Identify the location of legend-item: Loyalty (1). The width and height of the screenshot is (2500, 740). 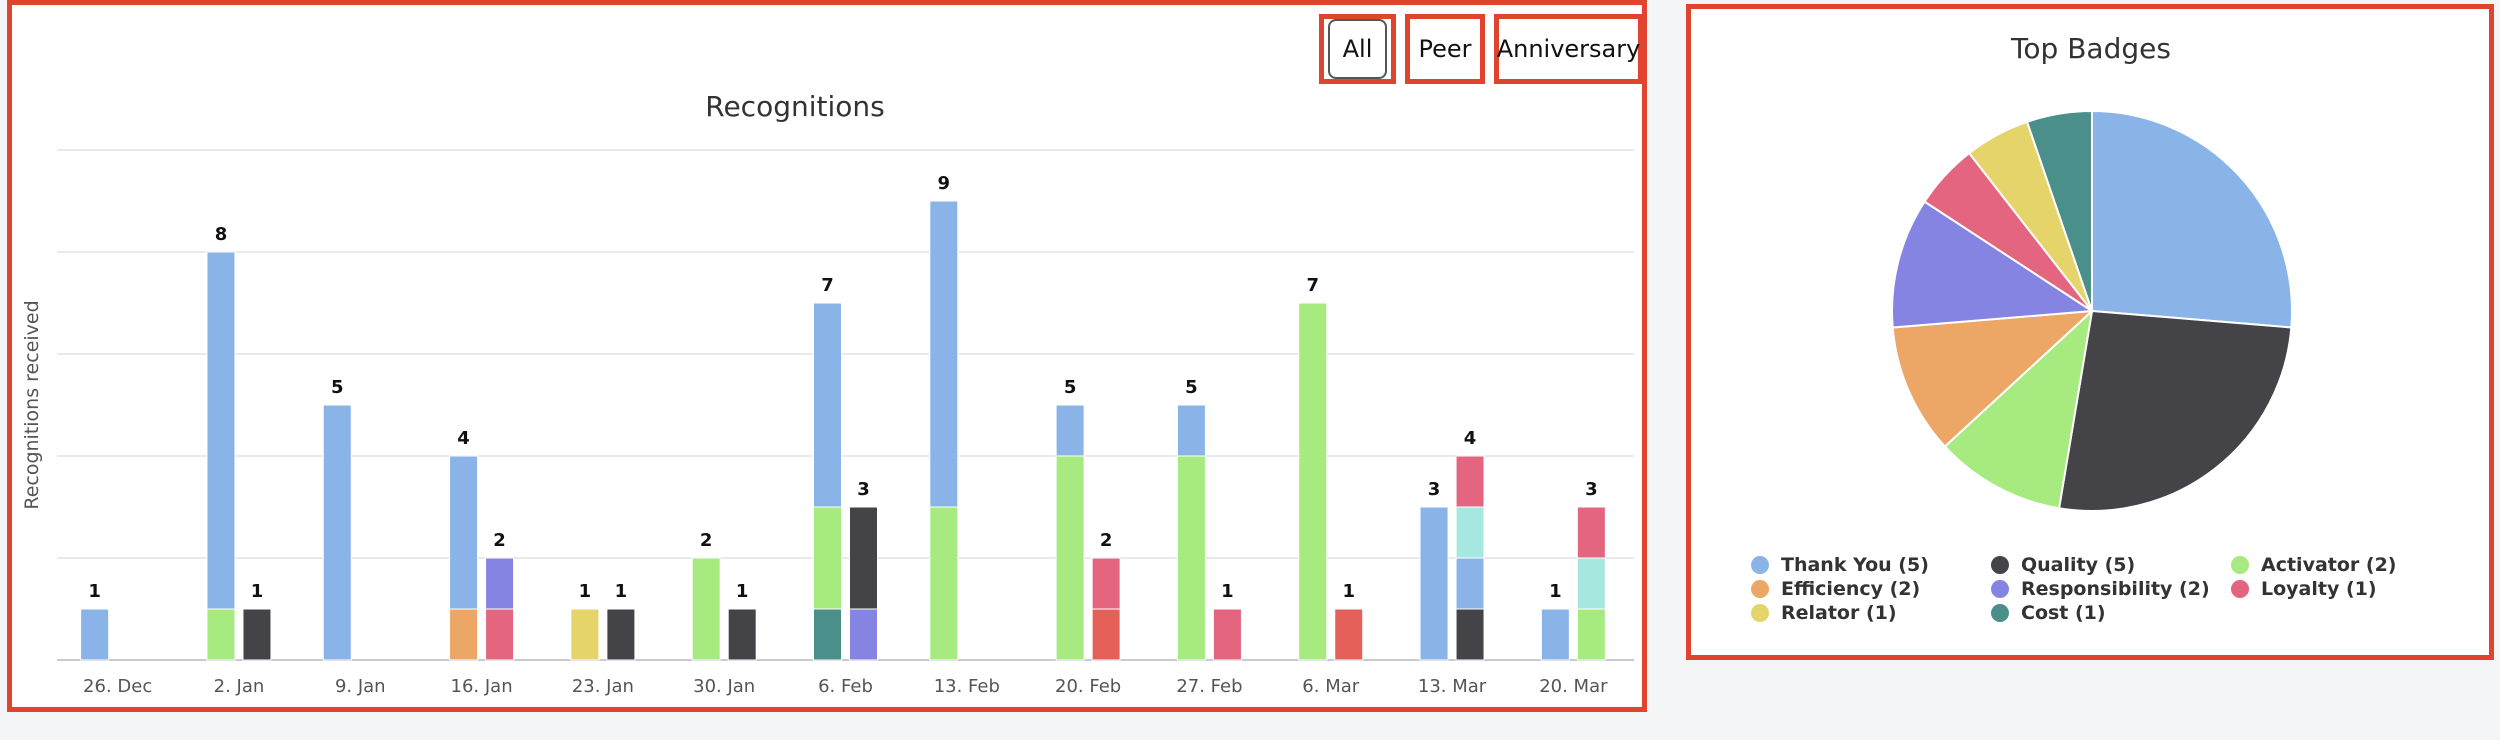
(2304, 589).